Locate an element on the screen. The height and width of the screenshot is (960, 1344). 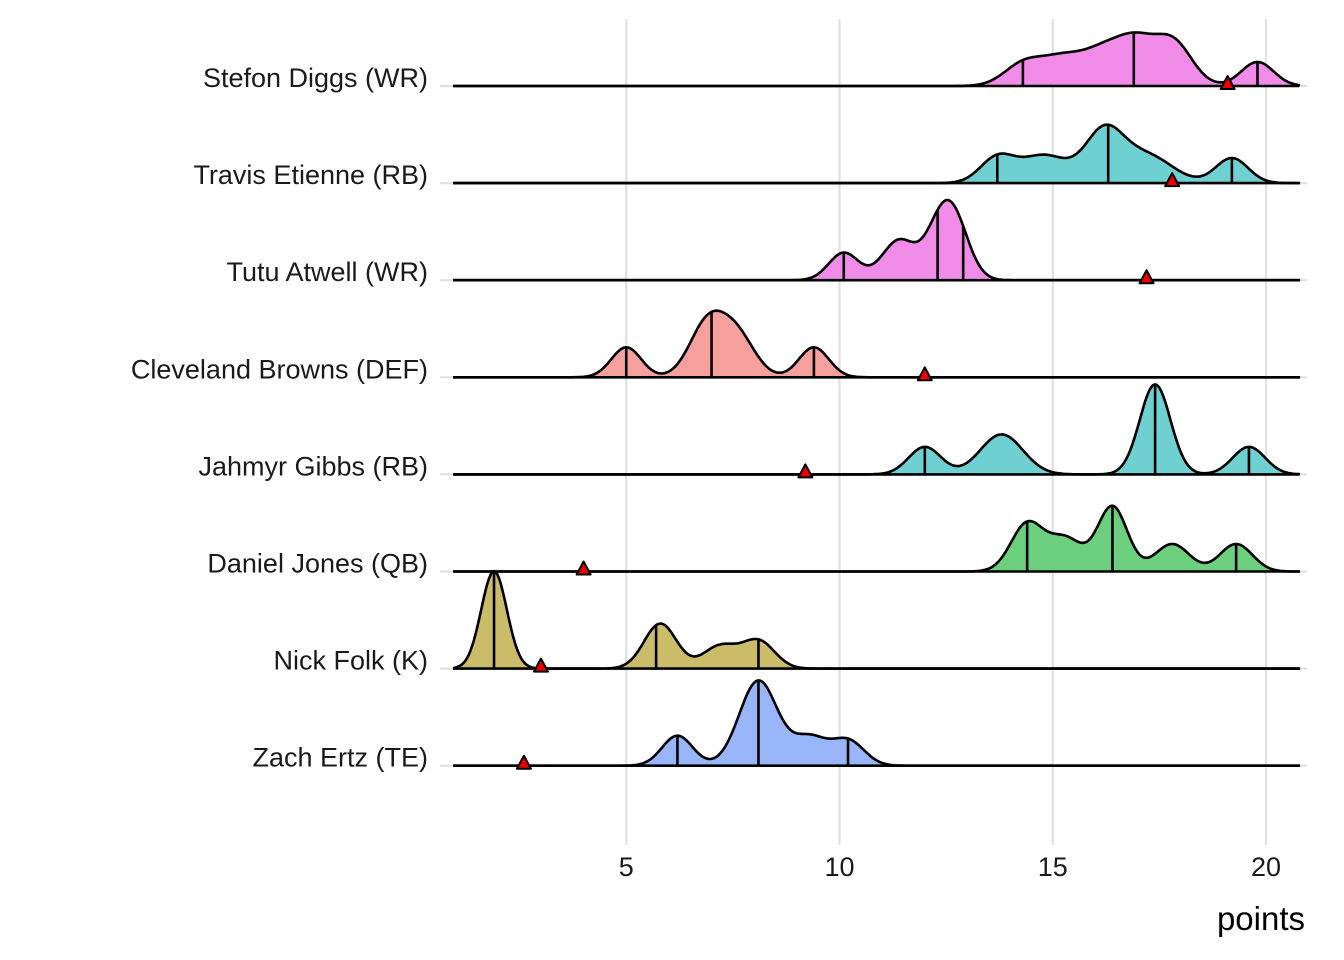
x-axis: 5 10 15 20 is located at coordinates (950, 867).